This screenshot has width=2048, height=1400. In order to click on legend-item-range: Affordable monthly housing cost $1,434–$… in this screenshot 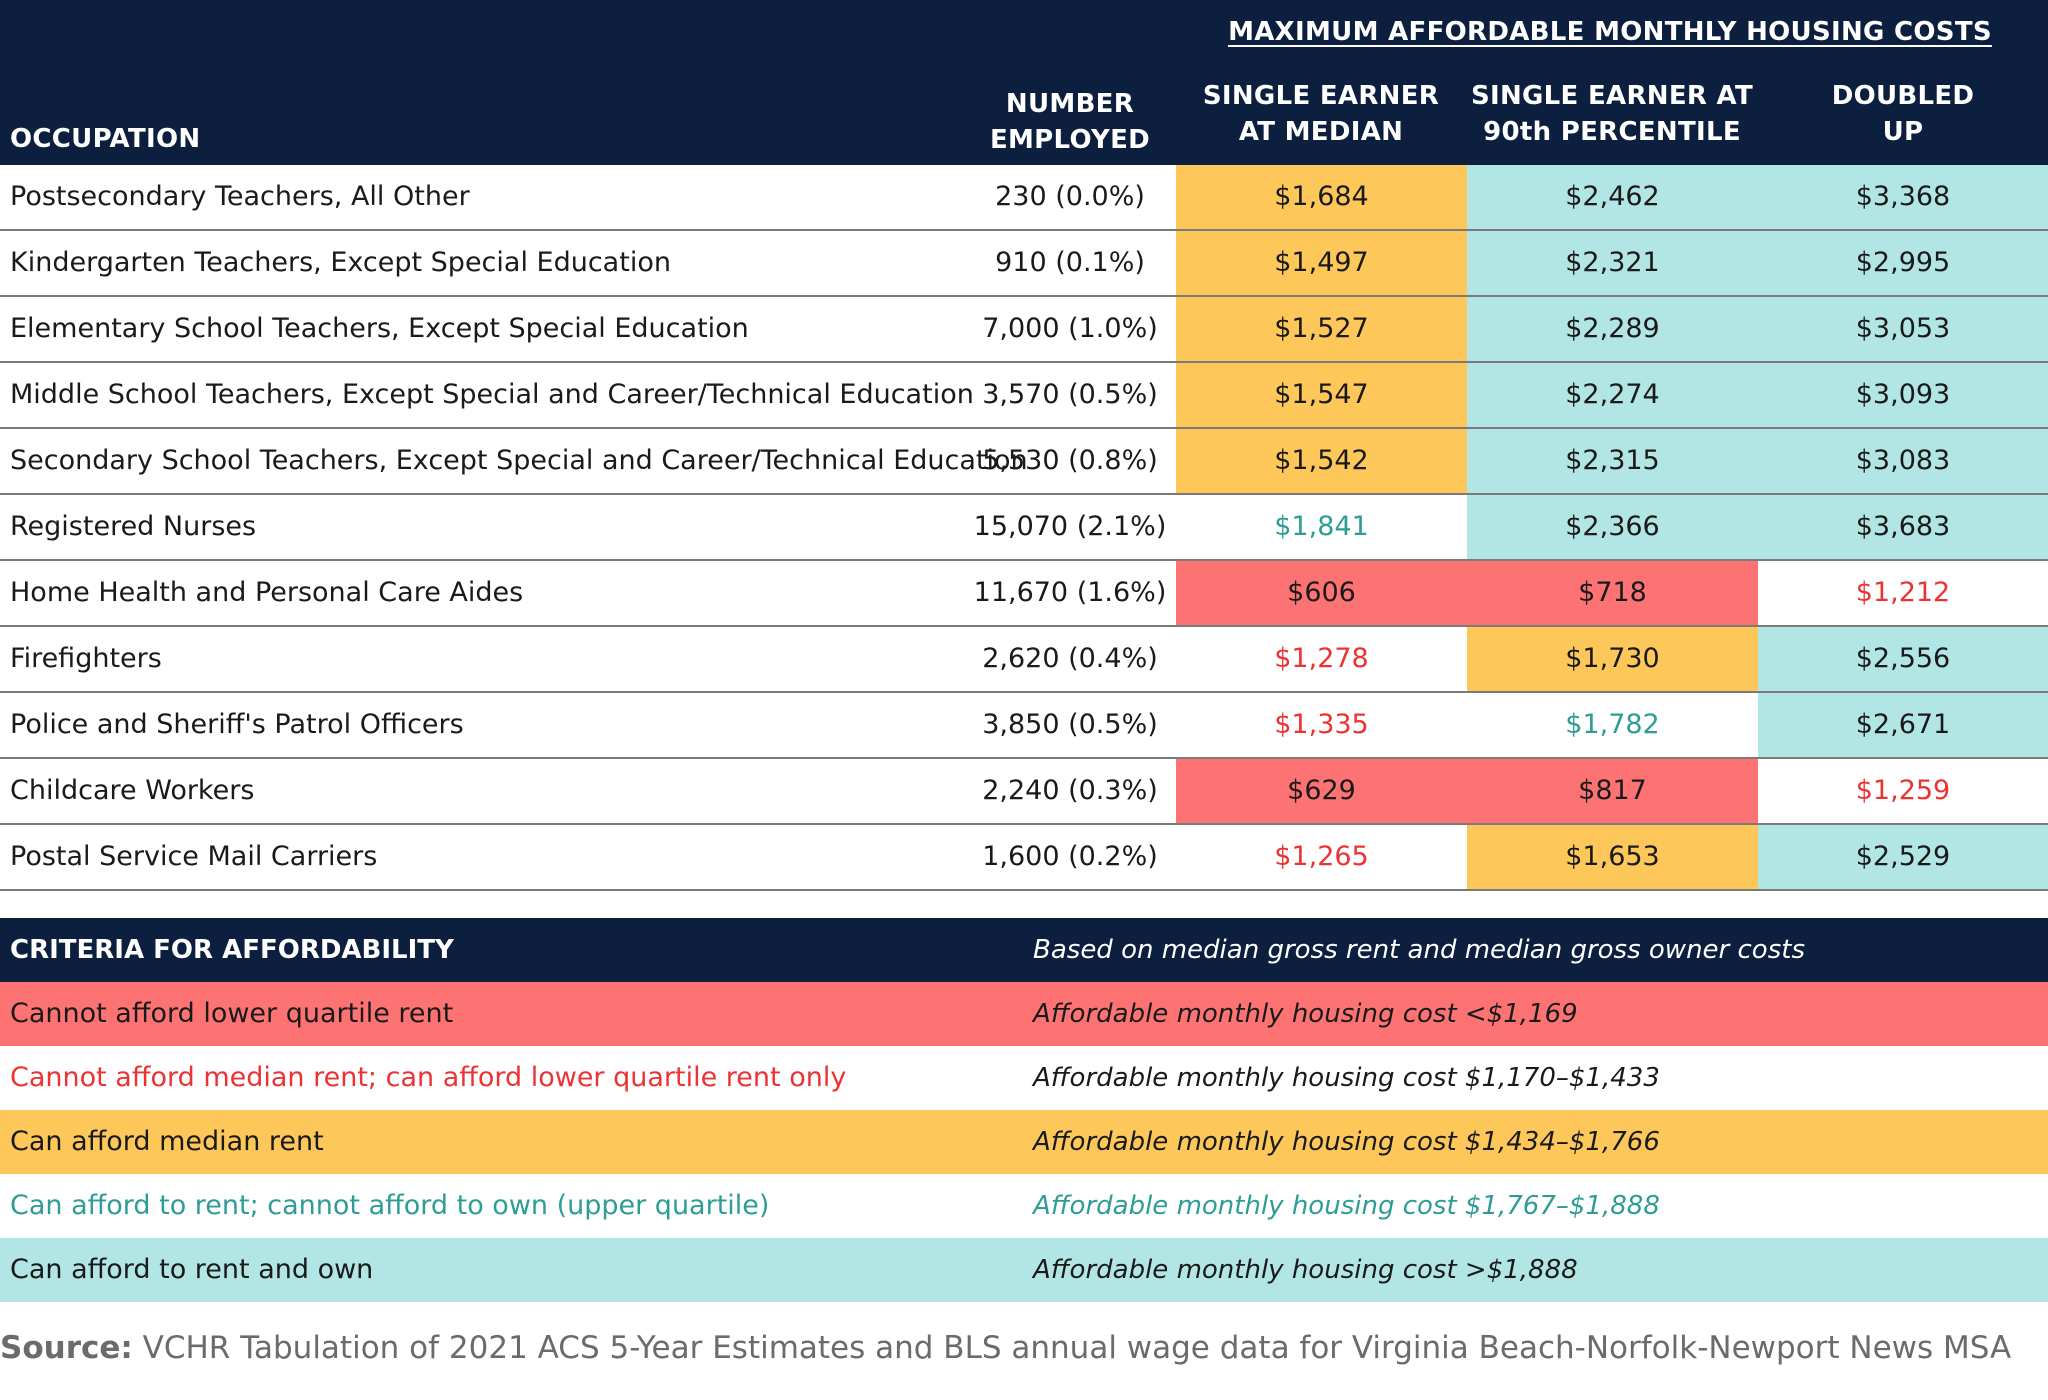, I will do `click(1346, 1142)`.